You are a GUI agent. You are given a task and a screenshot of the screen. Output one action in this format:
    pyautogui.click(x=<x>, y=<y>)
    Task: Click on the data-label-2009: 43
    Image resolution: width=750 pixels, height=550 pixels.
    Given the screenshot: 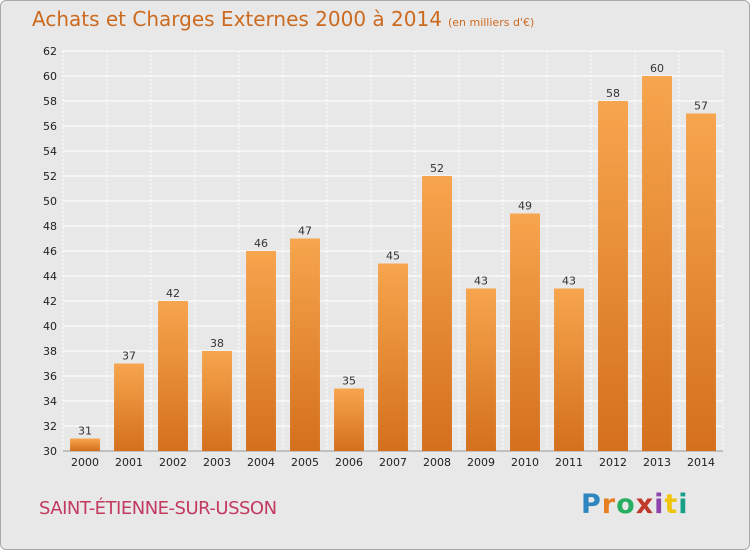 What is the action you would take?
    pyautogui.click(x=481, y=281)
    